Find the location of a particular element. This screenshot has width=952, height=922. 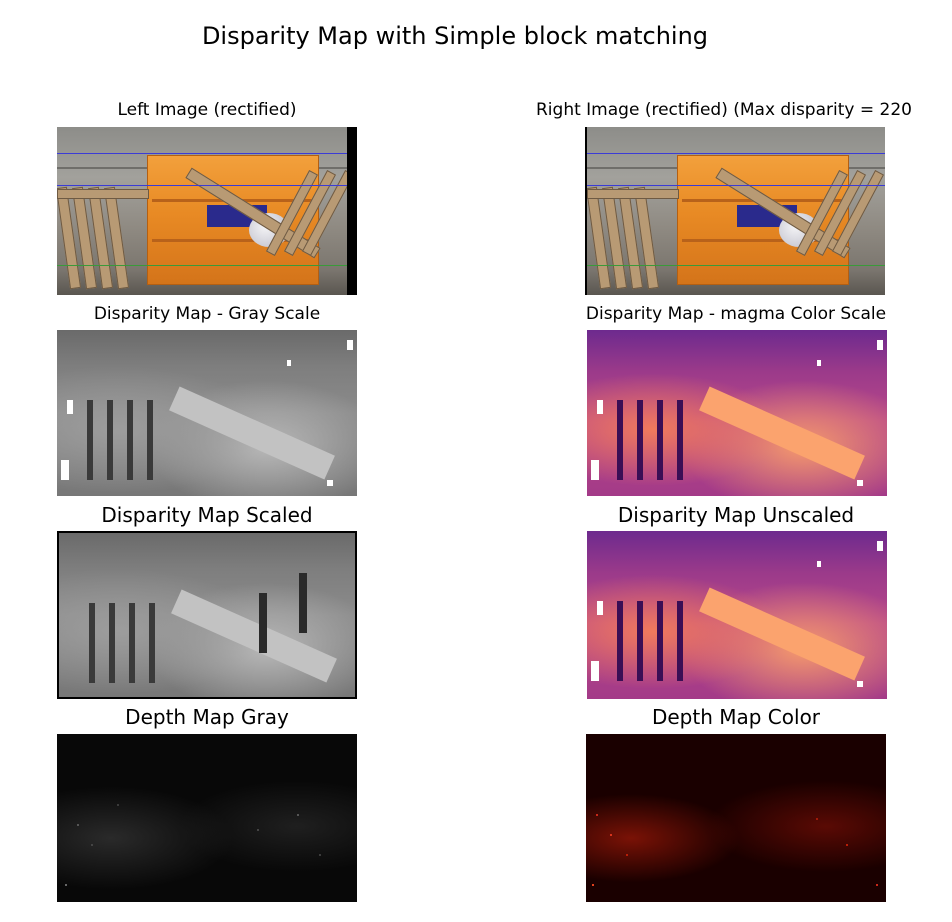

depth-gray-panel is located at coordinates (207, 818).